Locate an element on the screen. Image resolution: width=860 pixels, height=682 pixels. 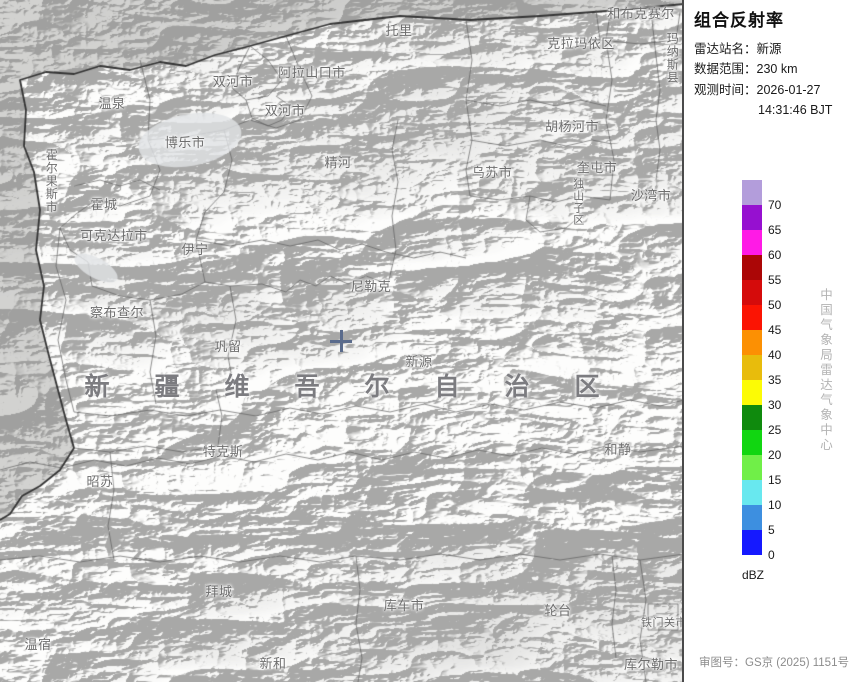
meta-row-station: 雷达站名： 新源 is located at coordinates (777, 49).